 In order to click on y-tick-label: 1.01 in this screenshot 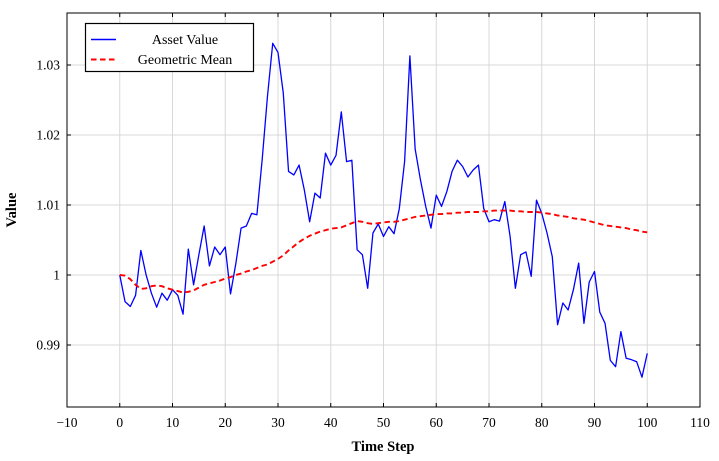, I will do `click(48, 204)`.